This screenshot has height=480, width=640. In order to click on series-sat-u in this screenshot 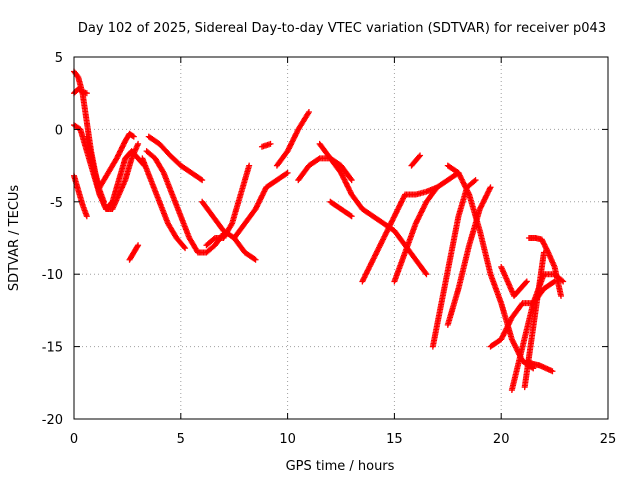, I will do `click(416, 160)`.